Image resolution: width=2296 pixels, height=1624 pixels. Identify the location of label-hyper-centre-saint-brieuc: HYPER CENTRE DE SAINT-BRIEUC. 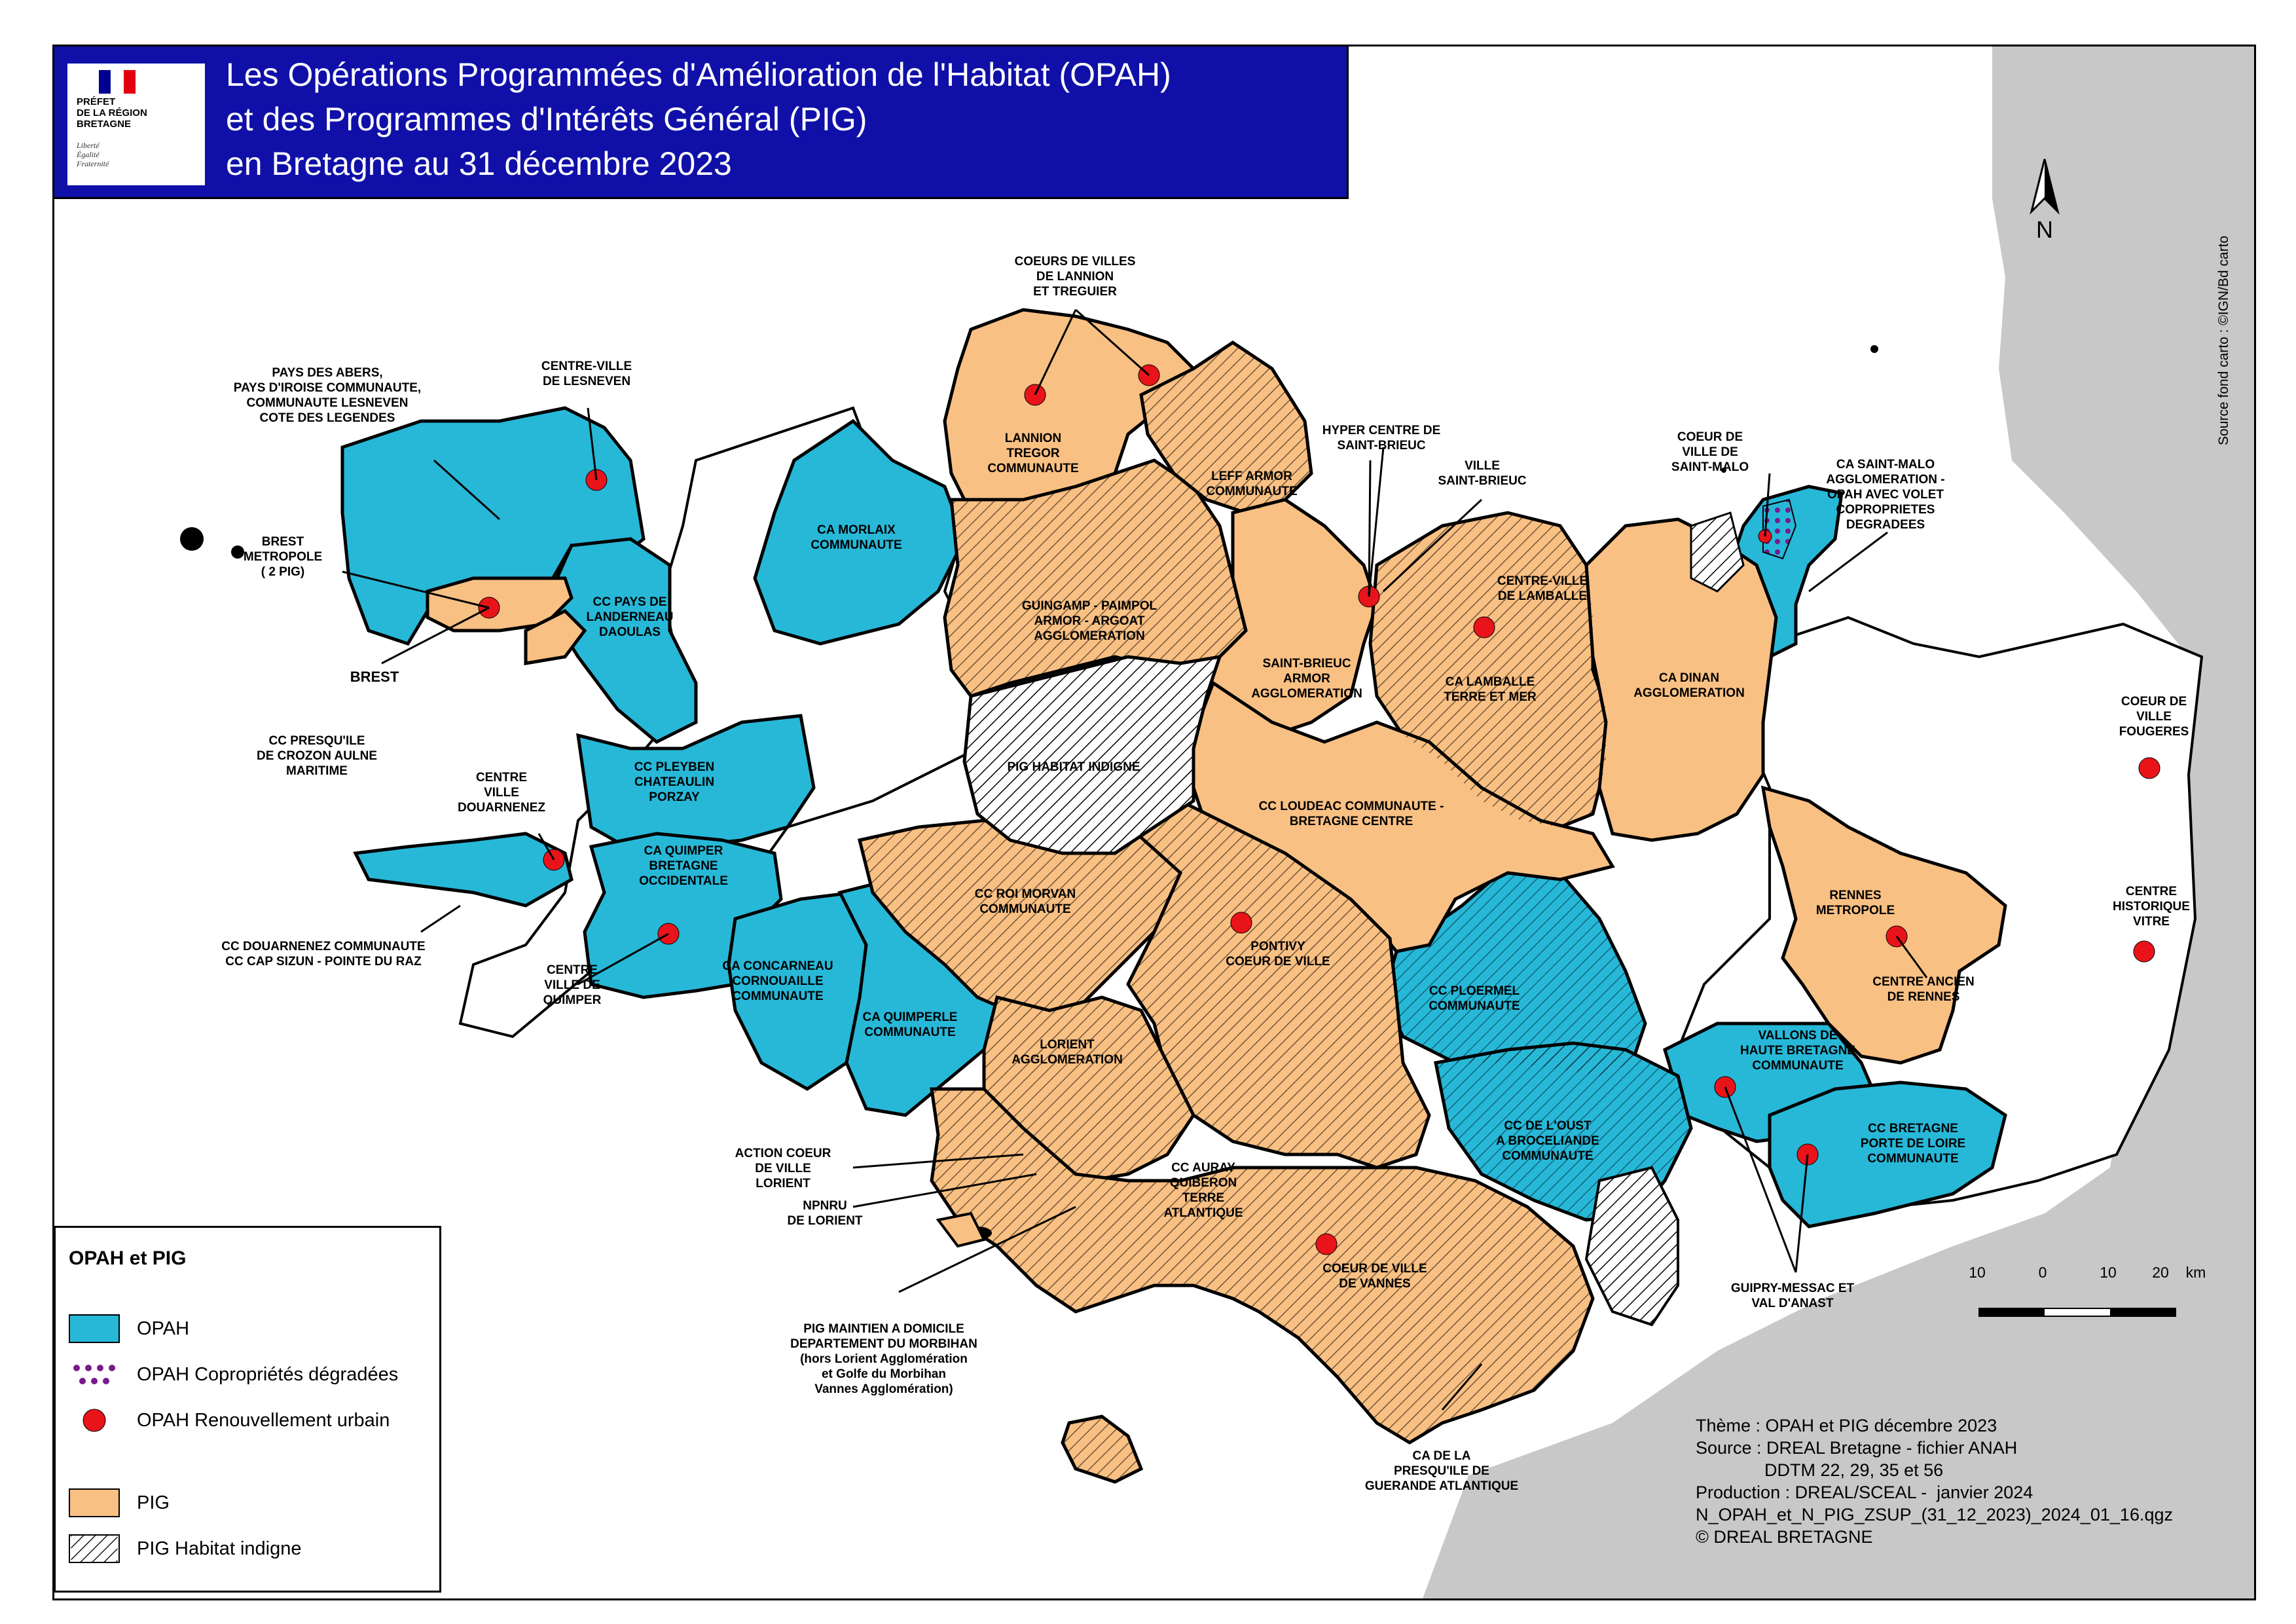
(1381, 438).